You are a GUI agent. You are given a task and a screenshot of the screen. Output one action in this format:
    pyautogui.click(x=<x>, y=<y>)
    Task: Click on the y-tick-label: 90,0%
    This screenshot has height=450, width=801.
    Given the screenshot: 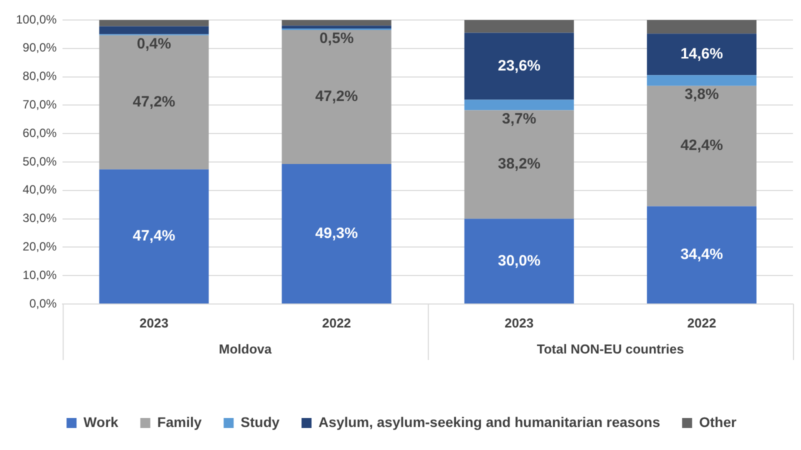 What is the action you would take?
    pyautogui.click(x=40, y=47)
    